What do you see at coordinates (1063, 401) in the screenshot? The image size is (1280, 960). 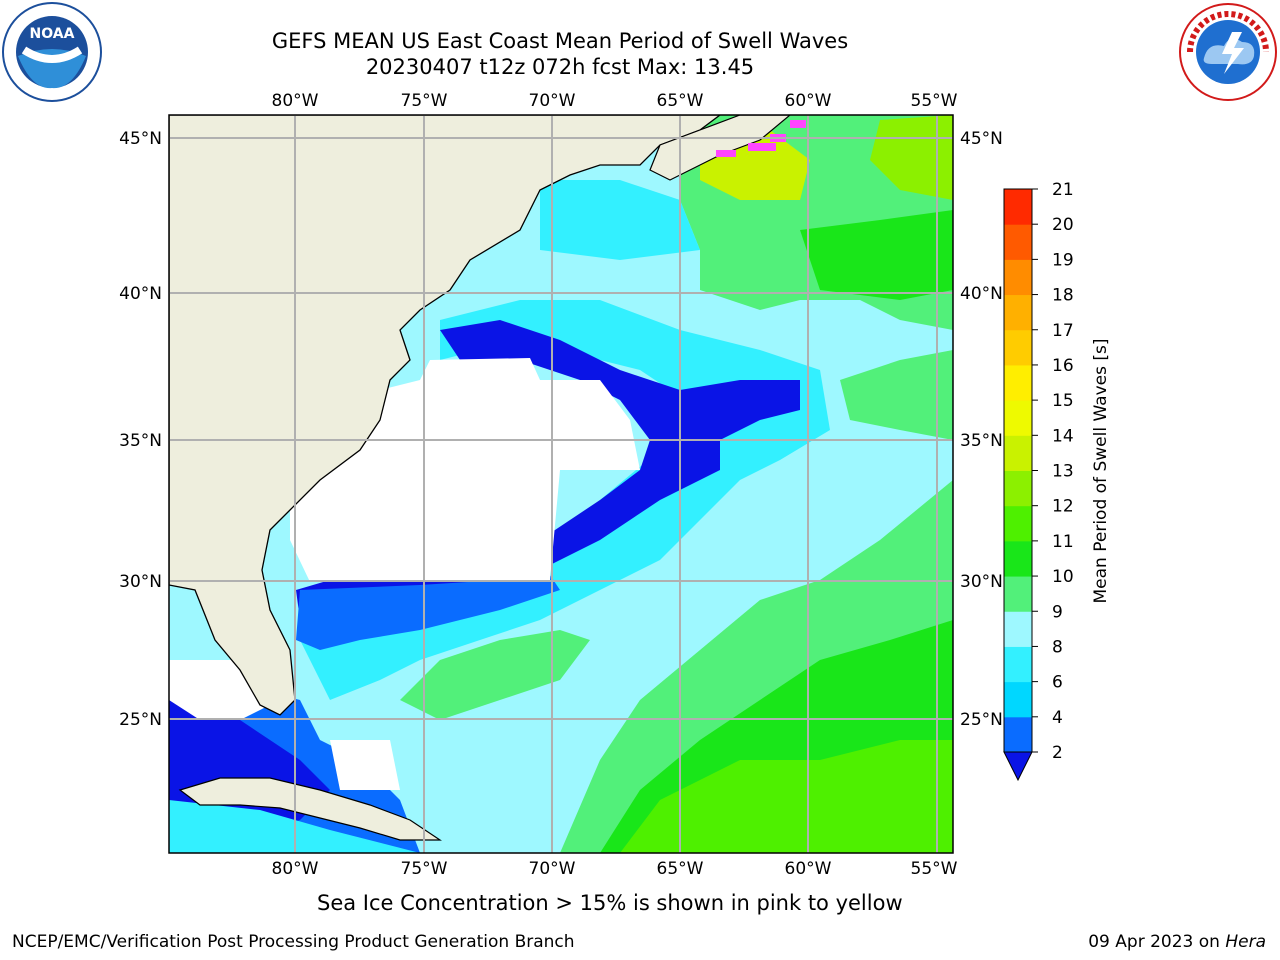 I see `colorbar-tick-label: 15` at bounding box center [1063, 401].